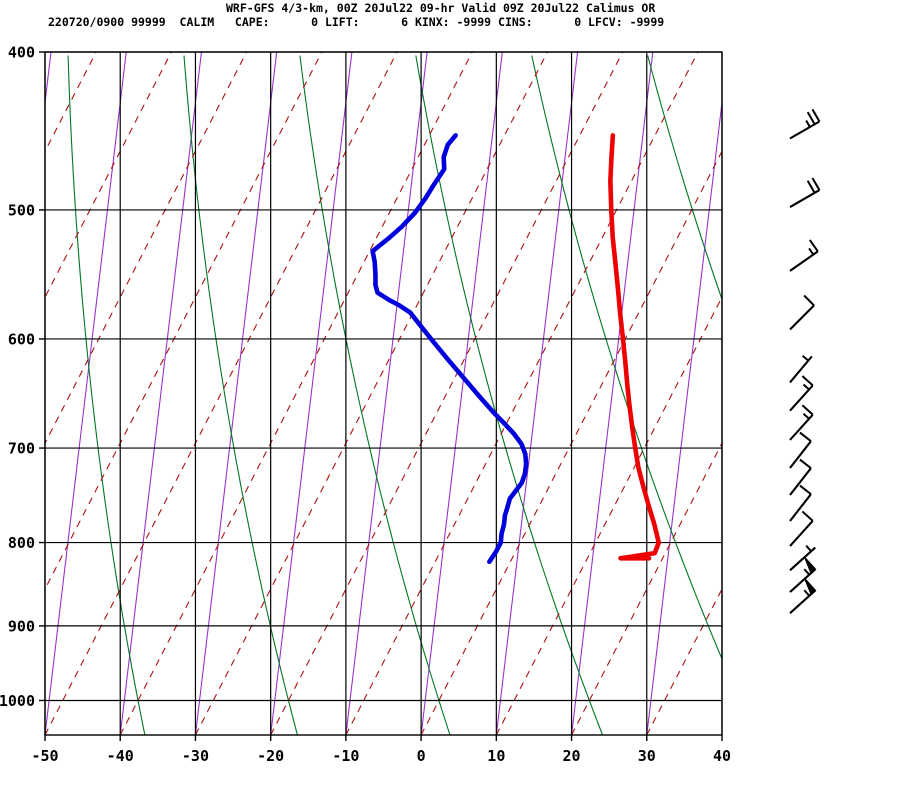 The image size is (900, 800). Describe the element at coordinates (21, 449) in the screenshot. I see `pressure-axis-label: 700` at that location.